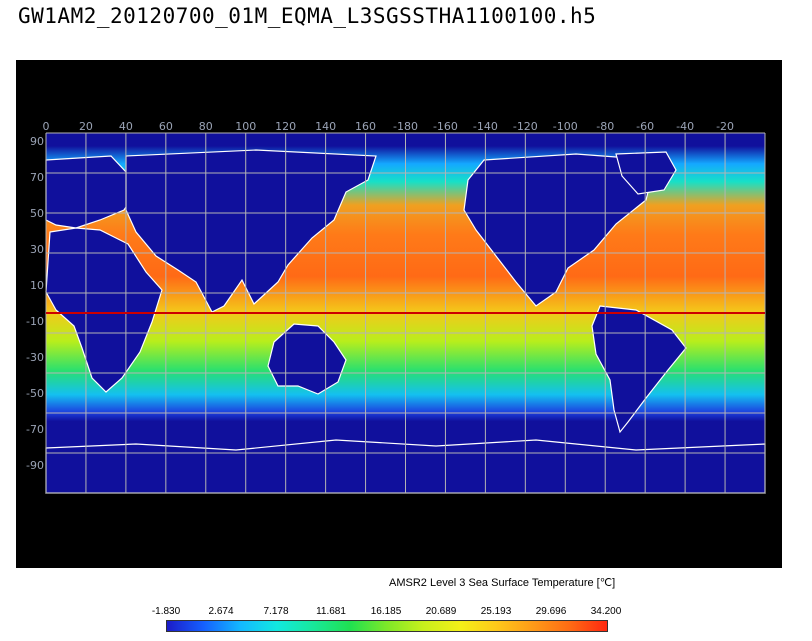  Describe the element at coordinates (37, 177) in the screenshot. I see `latitude-tick-label: 70` at that location.